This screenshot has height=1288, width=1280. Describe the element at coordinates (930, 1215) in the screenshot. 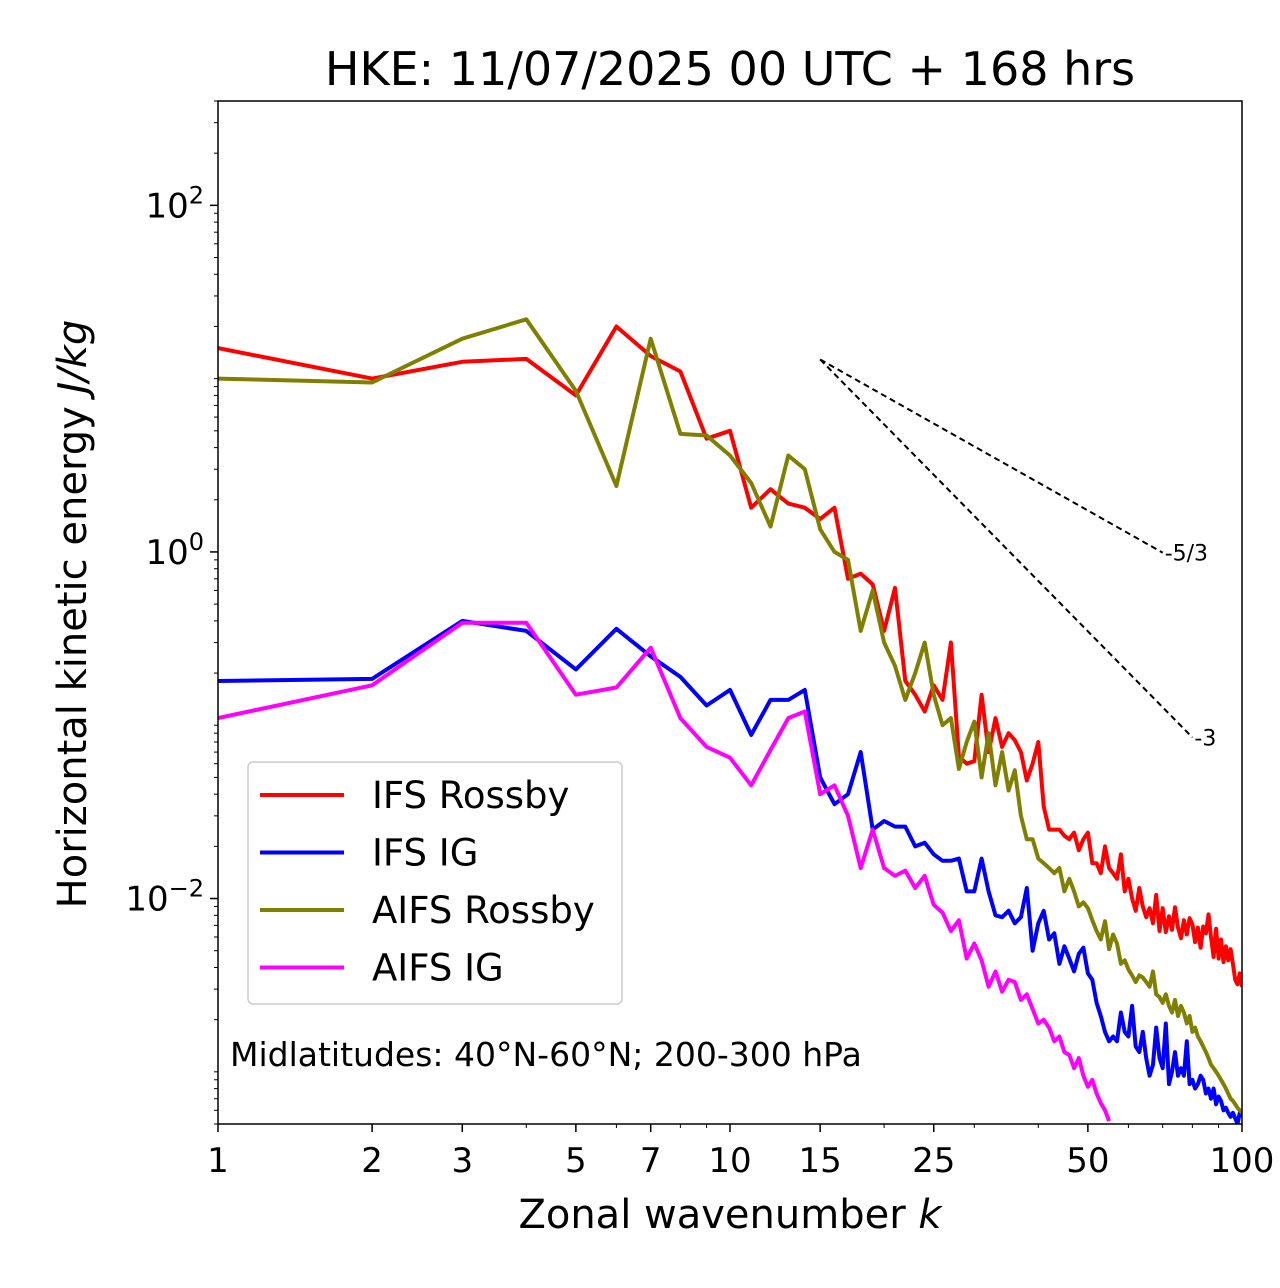

I see `x-axis-variable: k` at that location.